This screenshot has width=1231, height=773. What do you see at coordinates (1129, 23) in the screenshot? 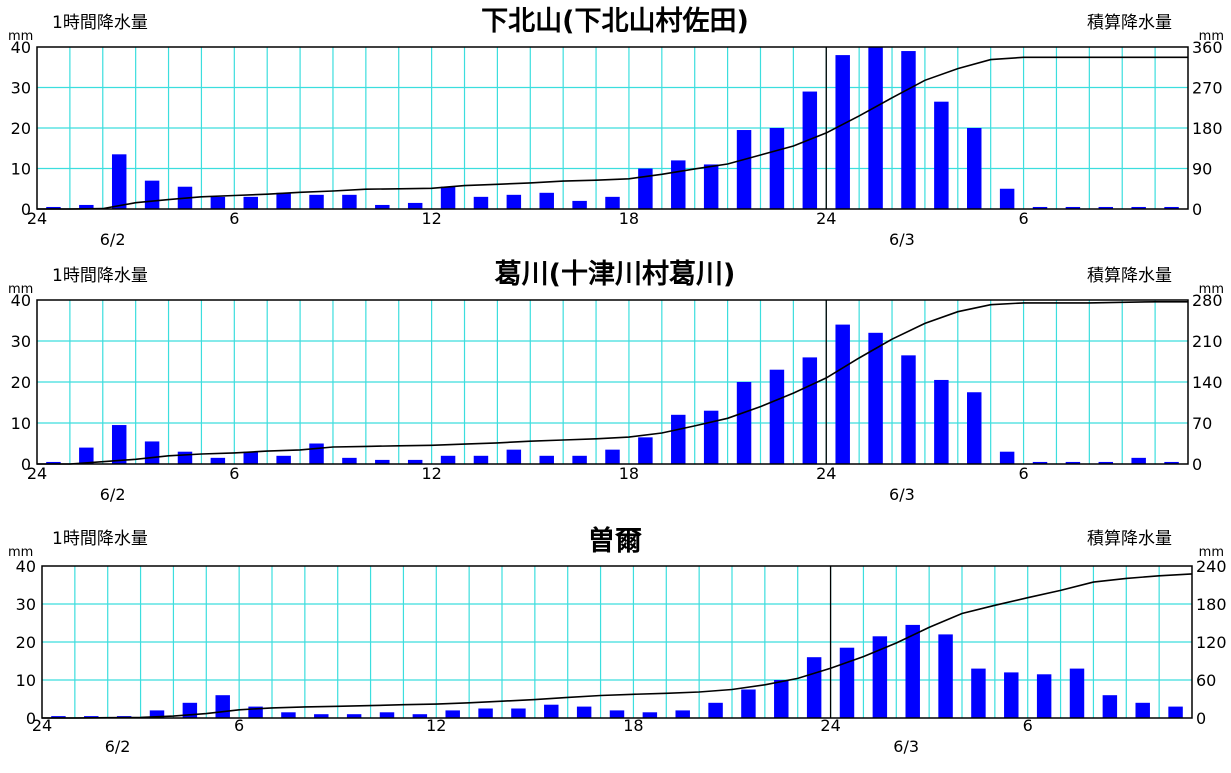
I see `y-axis-title-right: 積算降水量` at bounding box center [1129, 23].